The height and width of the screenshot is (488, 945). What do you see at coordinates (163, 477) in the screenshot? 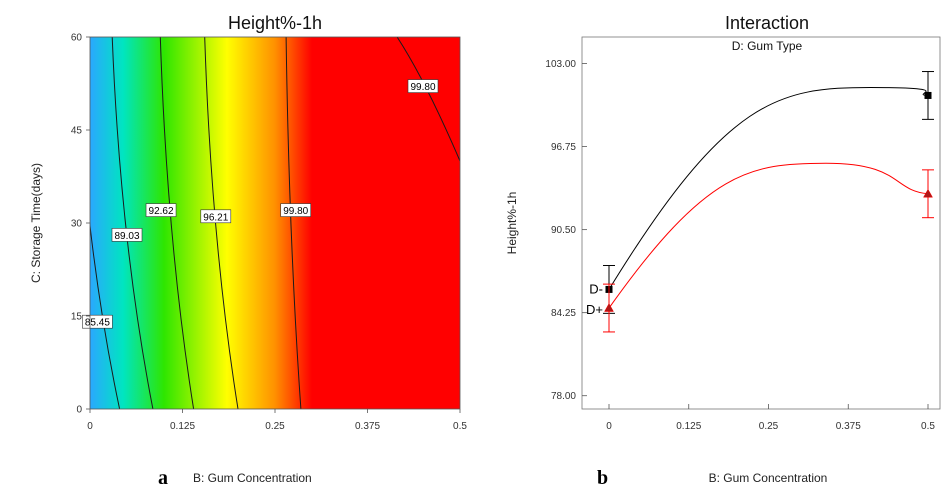
I see `panel-letter-a: a` at bounding box center [163, 477].